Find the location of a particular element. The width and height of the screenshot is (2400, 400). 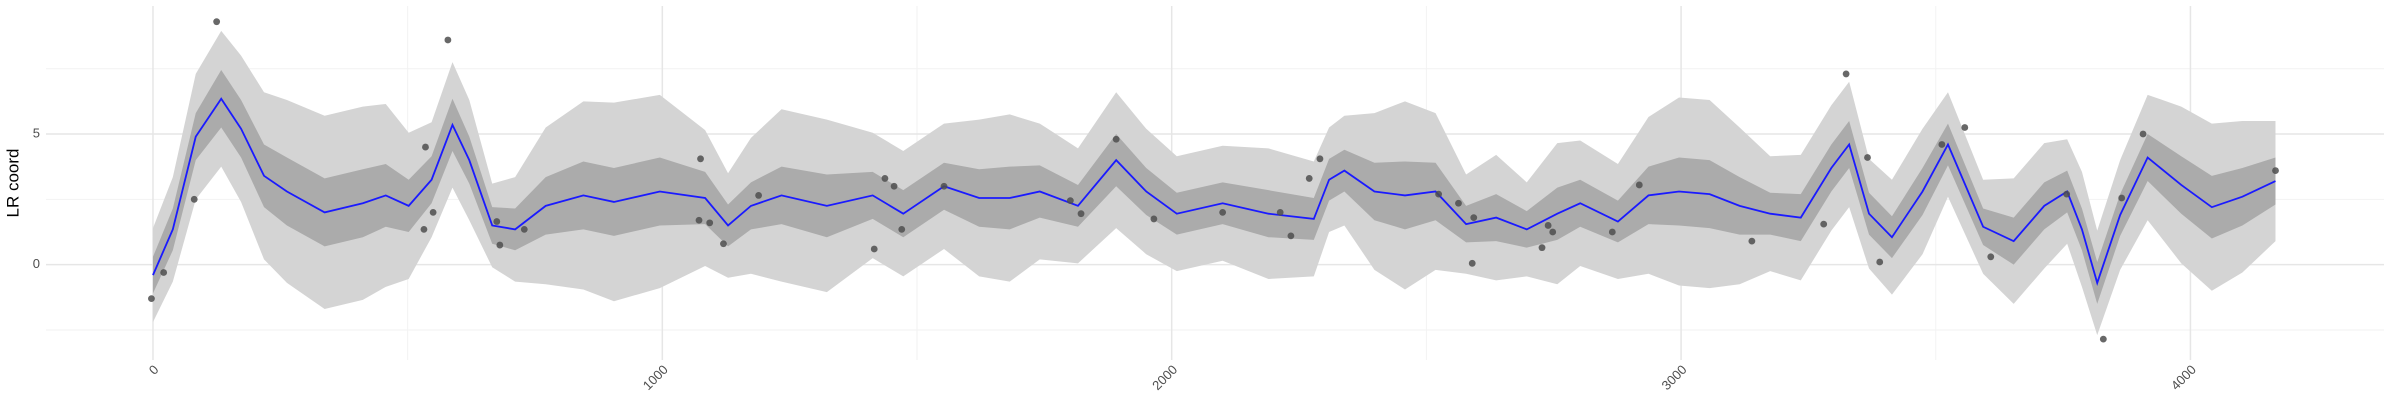

x-tick-label: 0 is located at coordinates (154, 370).